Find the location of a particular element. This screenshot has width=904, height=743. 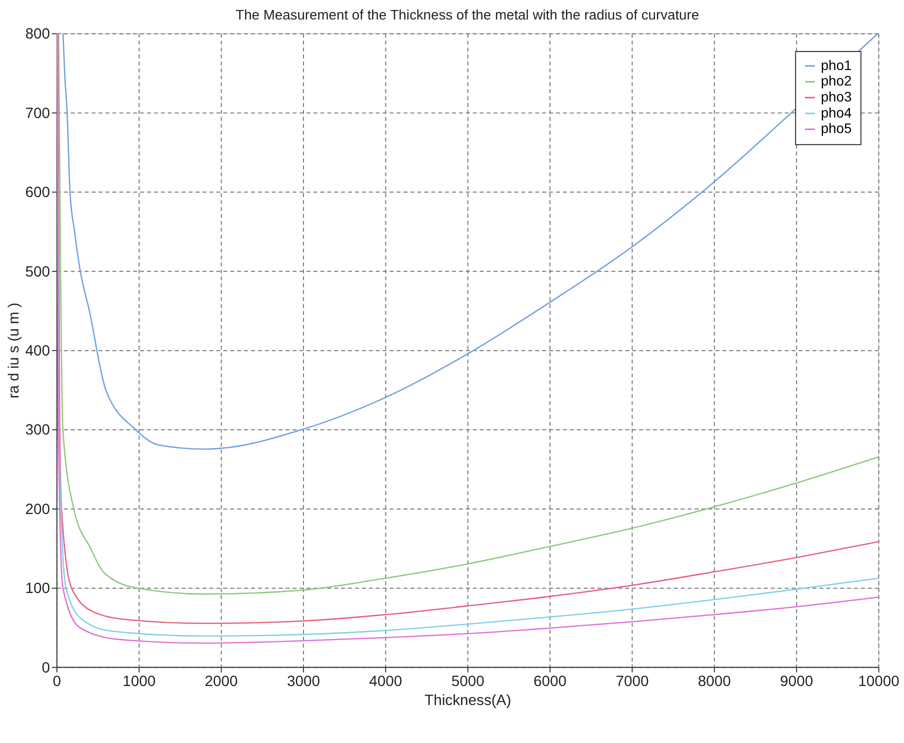

legend-label: pho2 is located at coordinates (836, 80).